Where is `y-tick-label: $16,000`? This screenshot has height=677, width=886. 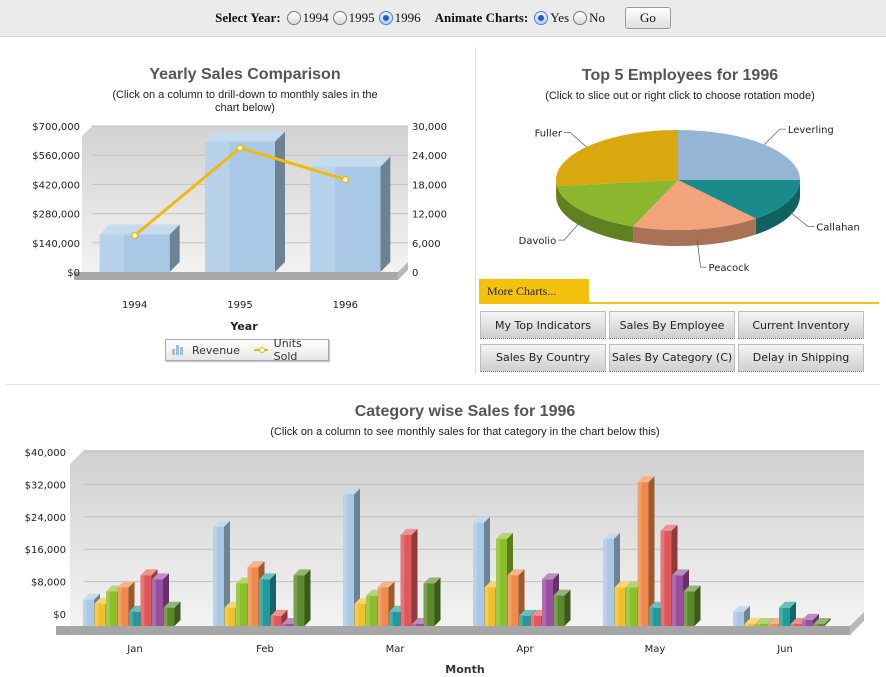 y-tick-label: $16,000 is located at coordinates (45, 550).